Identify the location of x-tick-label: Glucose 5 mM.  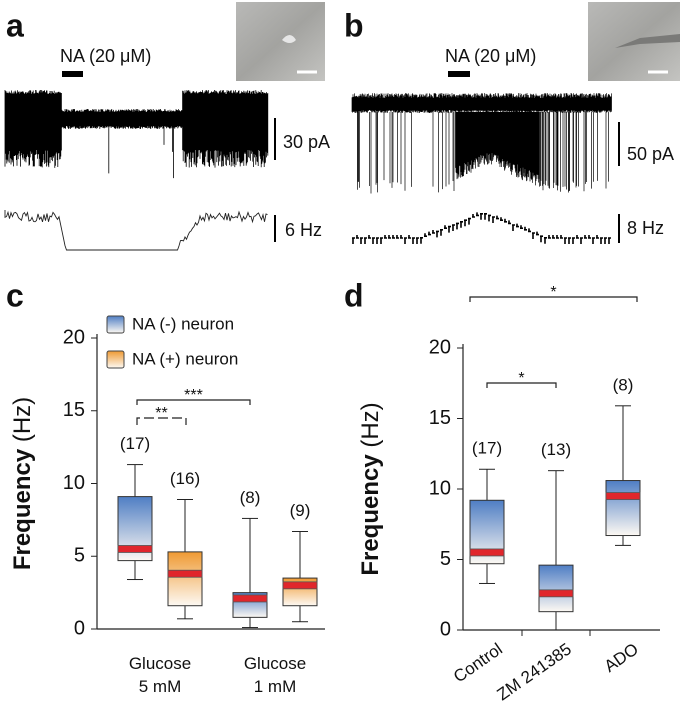
(160, 675).